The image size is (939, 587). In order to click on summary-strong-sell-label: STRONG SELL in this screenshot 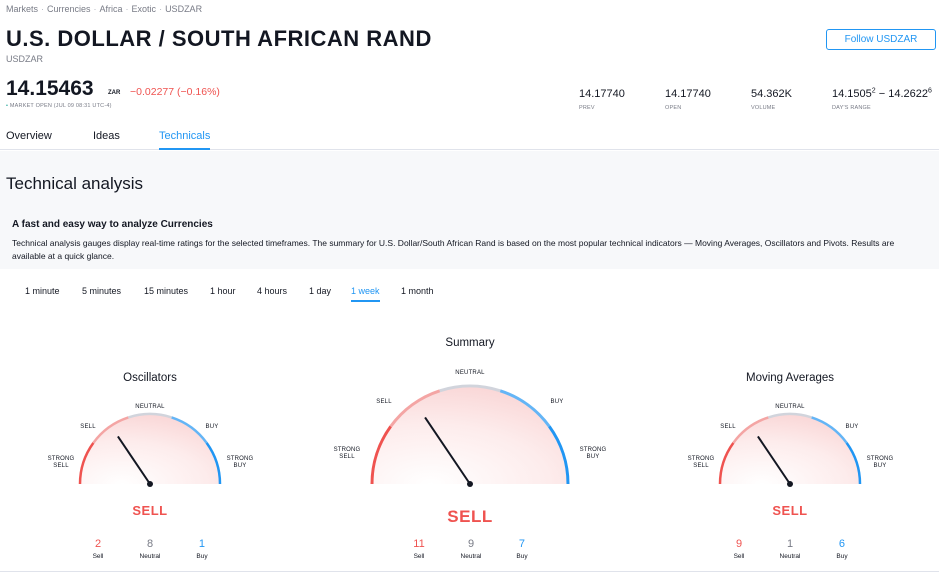, I will do `click(347, 453)`.